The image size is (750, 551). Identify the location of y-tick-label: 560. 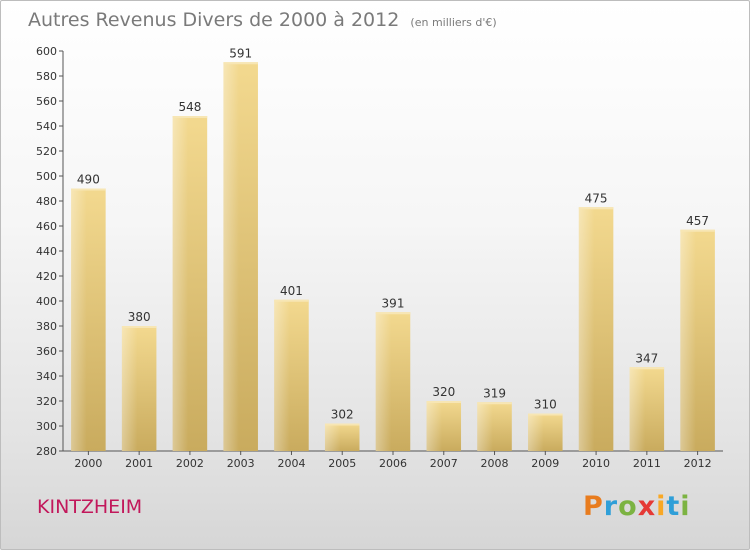
(46, 101).